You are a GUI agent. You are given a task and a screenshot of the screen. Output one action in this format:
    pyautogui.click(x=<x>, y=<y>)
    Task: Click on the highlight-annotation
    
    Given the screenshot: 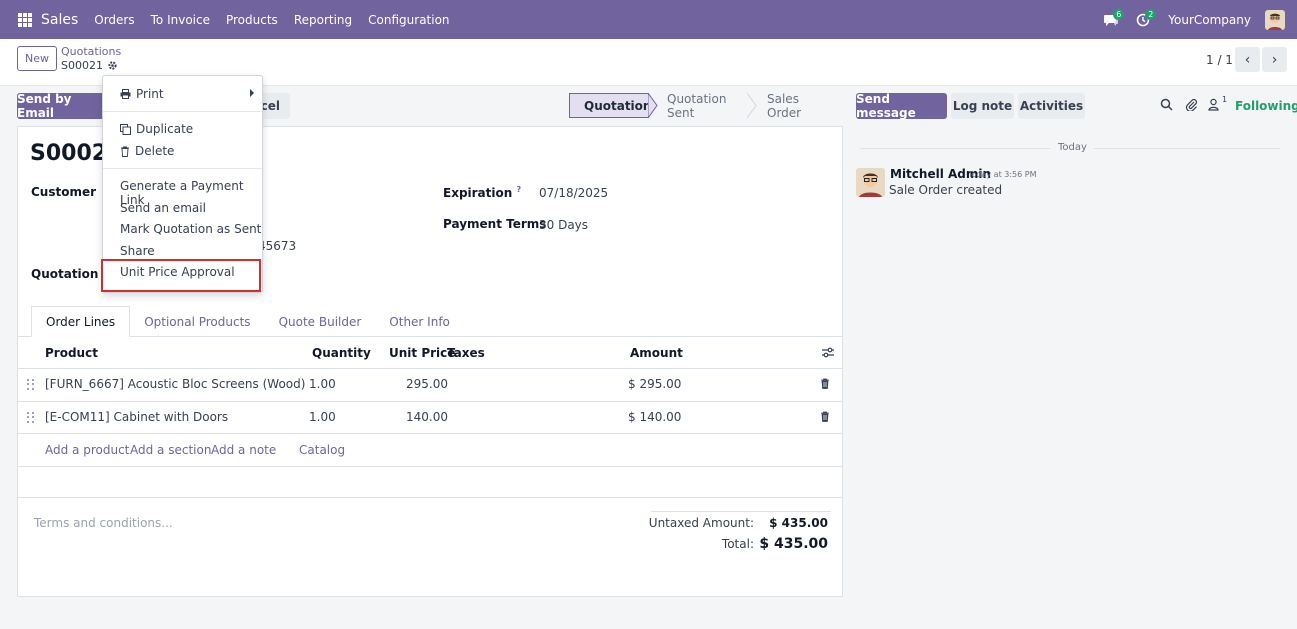 What is the action you would take?
    pyautogui.click(x=181, y=275)
    